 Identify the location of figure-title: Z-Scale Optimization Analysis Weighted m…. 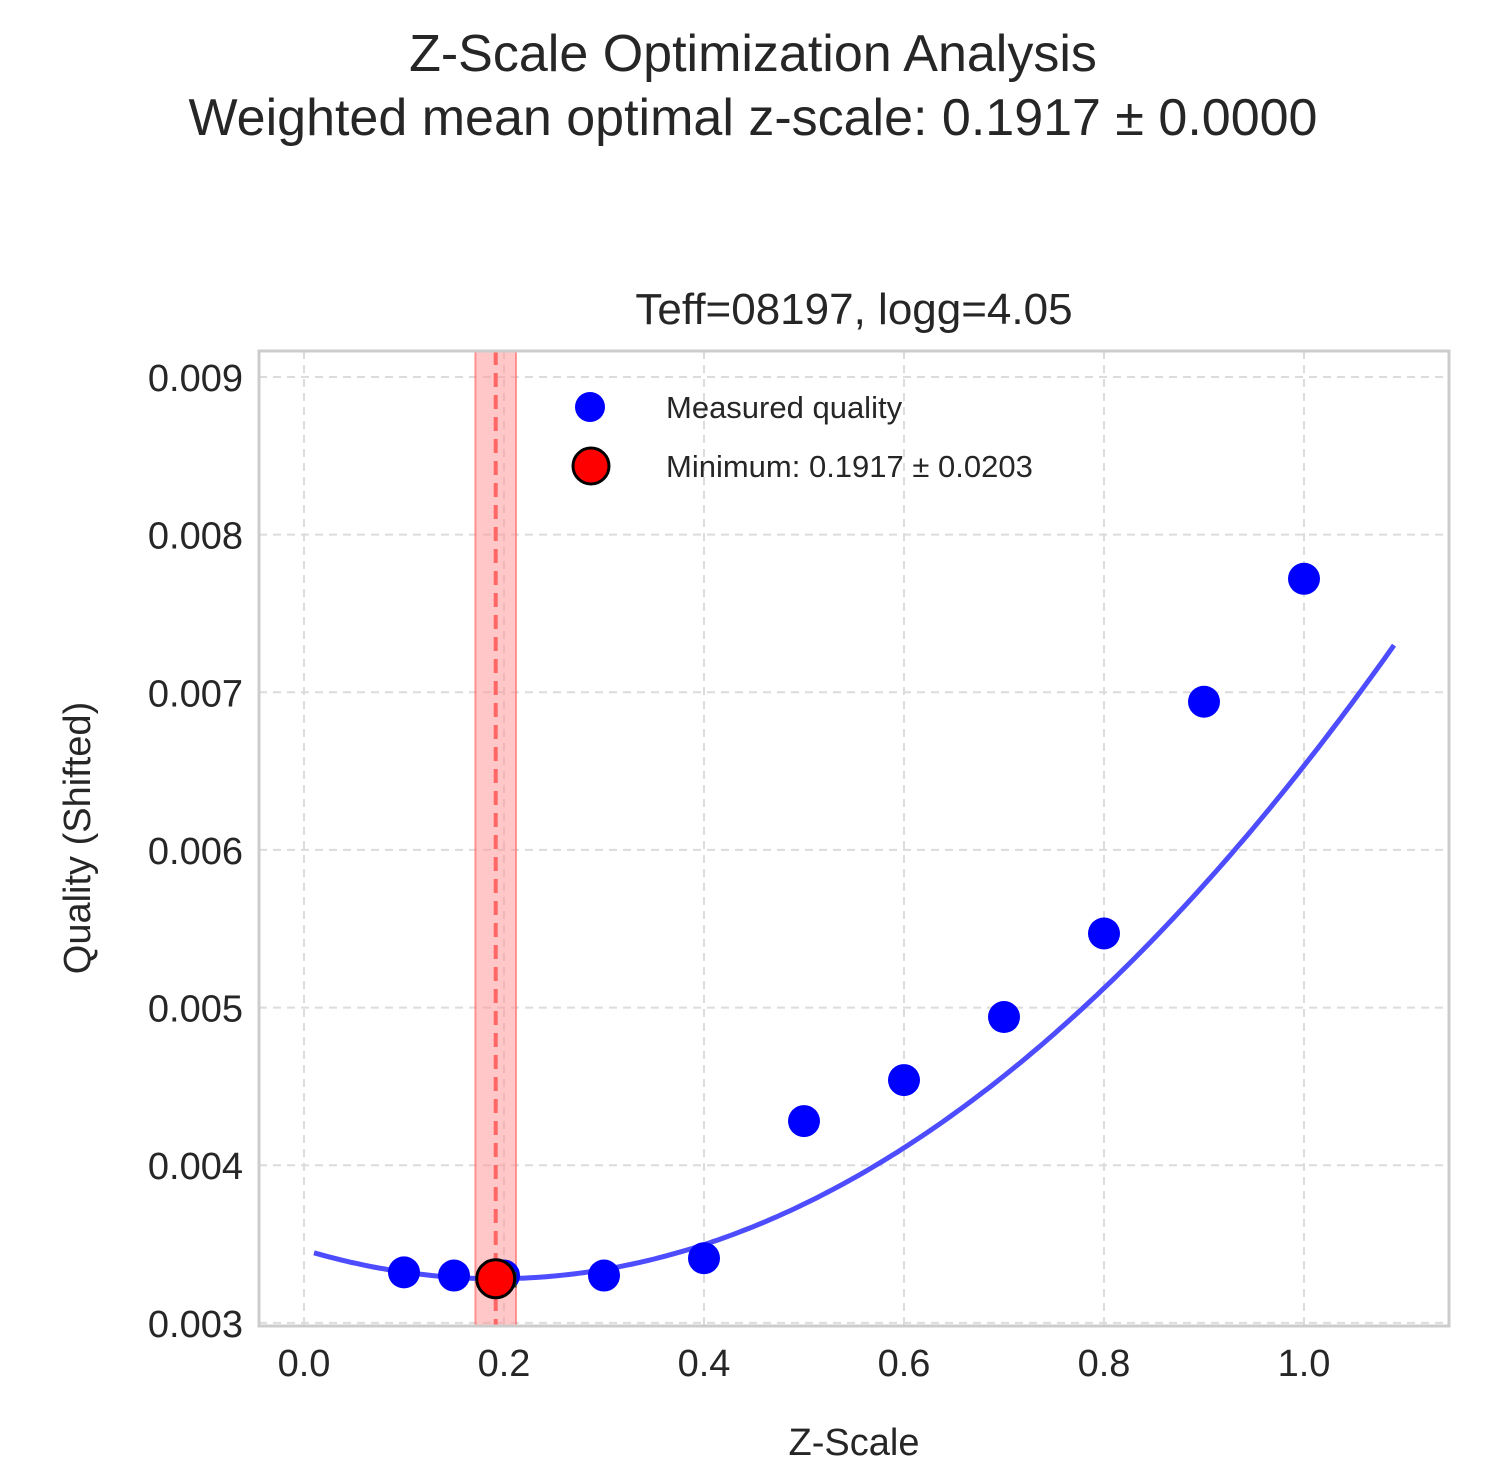
(753, 86).